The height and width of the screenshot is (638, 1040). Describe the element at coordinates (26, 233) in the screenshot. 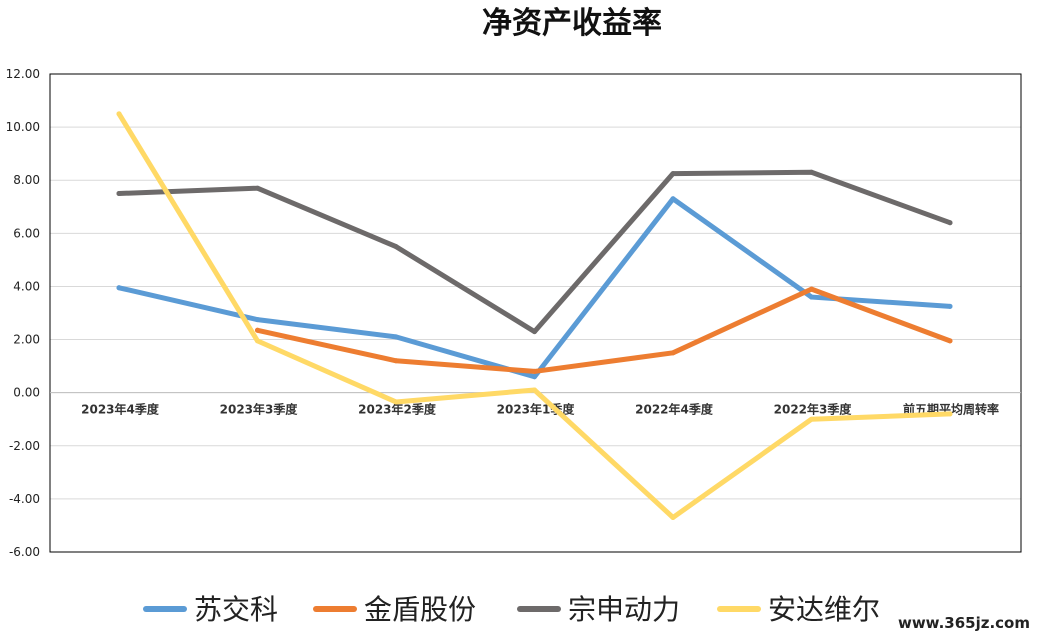

I see `y-tick-label: 6.00` at that location.